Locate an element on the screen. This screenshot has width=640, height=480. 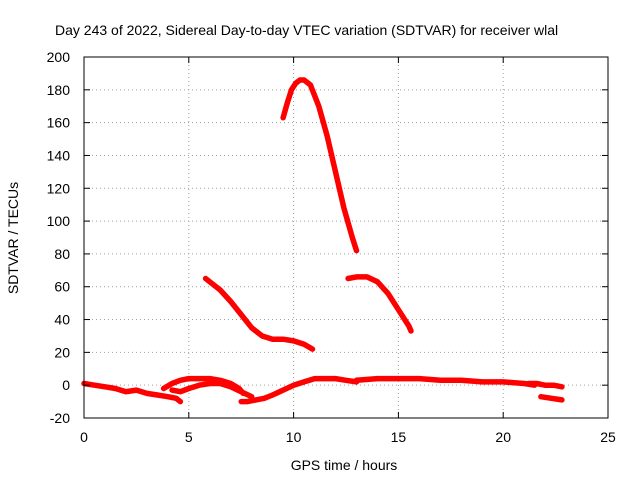
y-tick-label: 160 is located at coordinates (59, 123).